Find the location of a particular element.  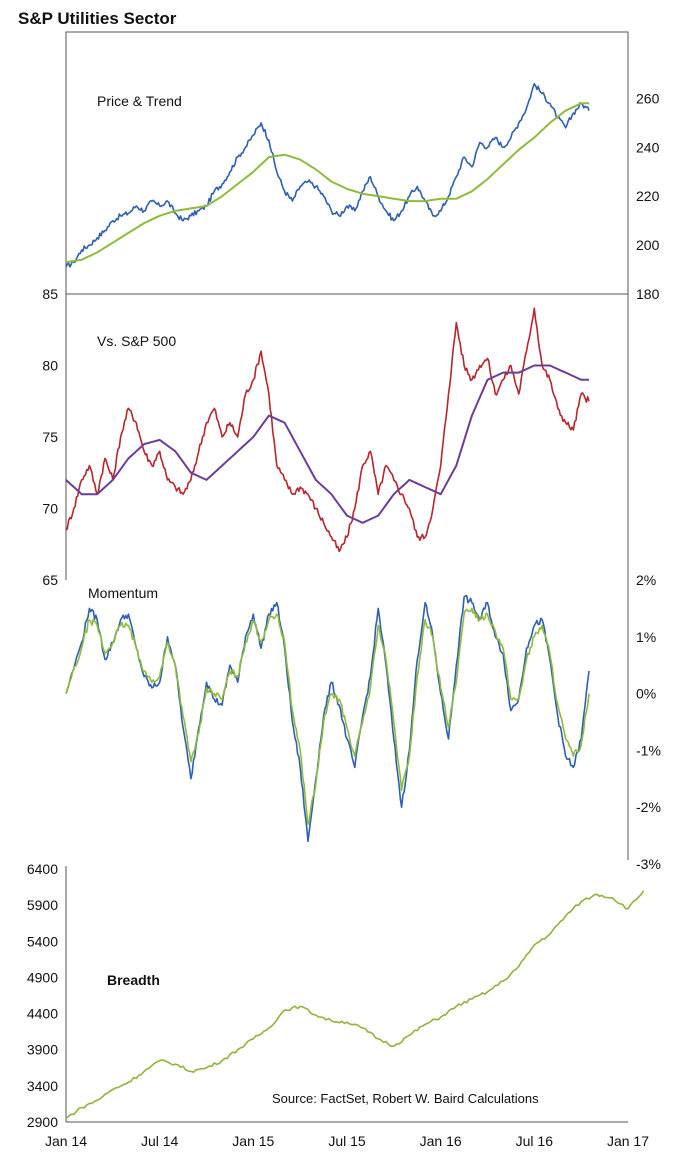

ytick-label-panel1: 180 is located at coordinates (648, 294).